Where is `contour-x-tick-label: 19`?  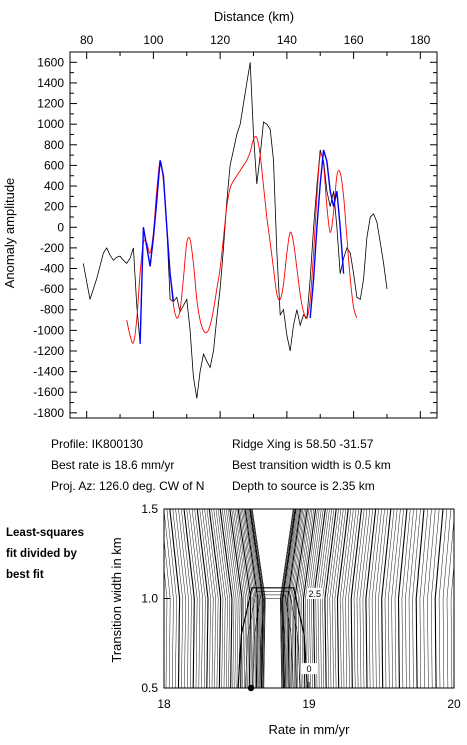 contour-x-tick-label: 19 is located at coordinates (309, 704).